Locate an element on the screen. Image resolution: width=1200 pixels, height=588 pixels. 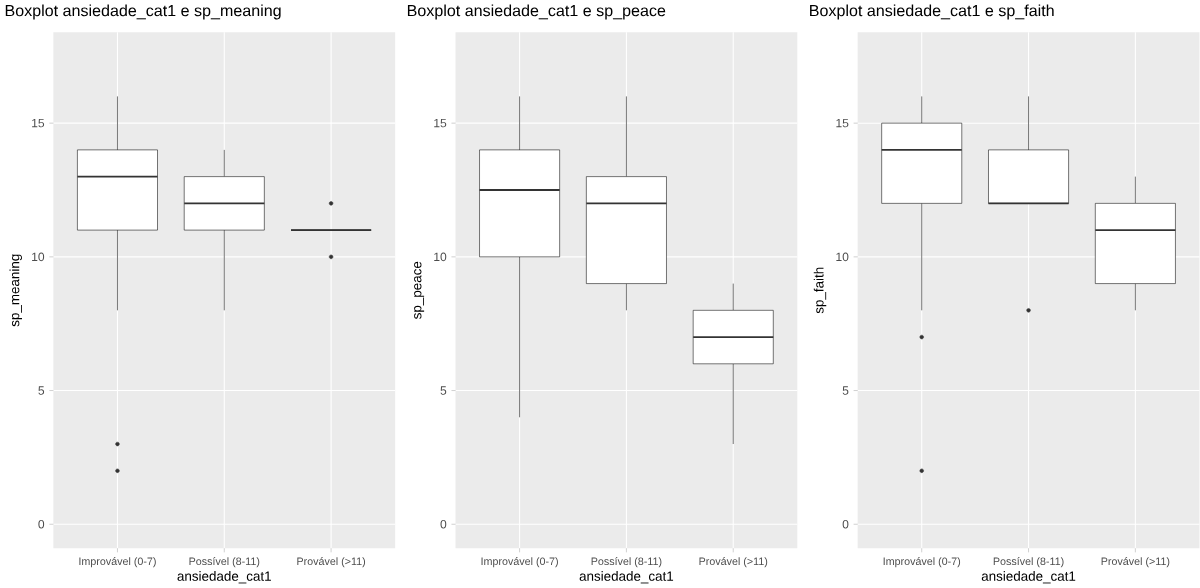
chart-title: Boxplot ansiedade_cat1 e sp_meaning is located at coordinates (143, 12).